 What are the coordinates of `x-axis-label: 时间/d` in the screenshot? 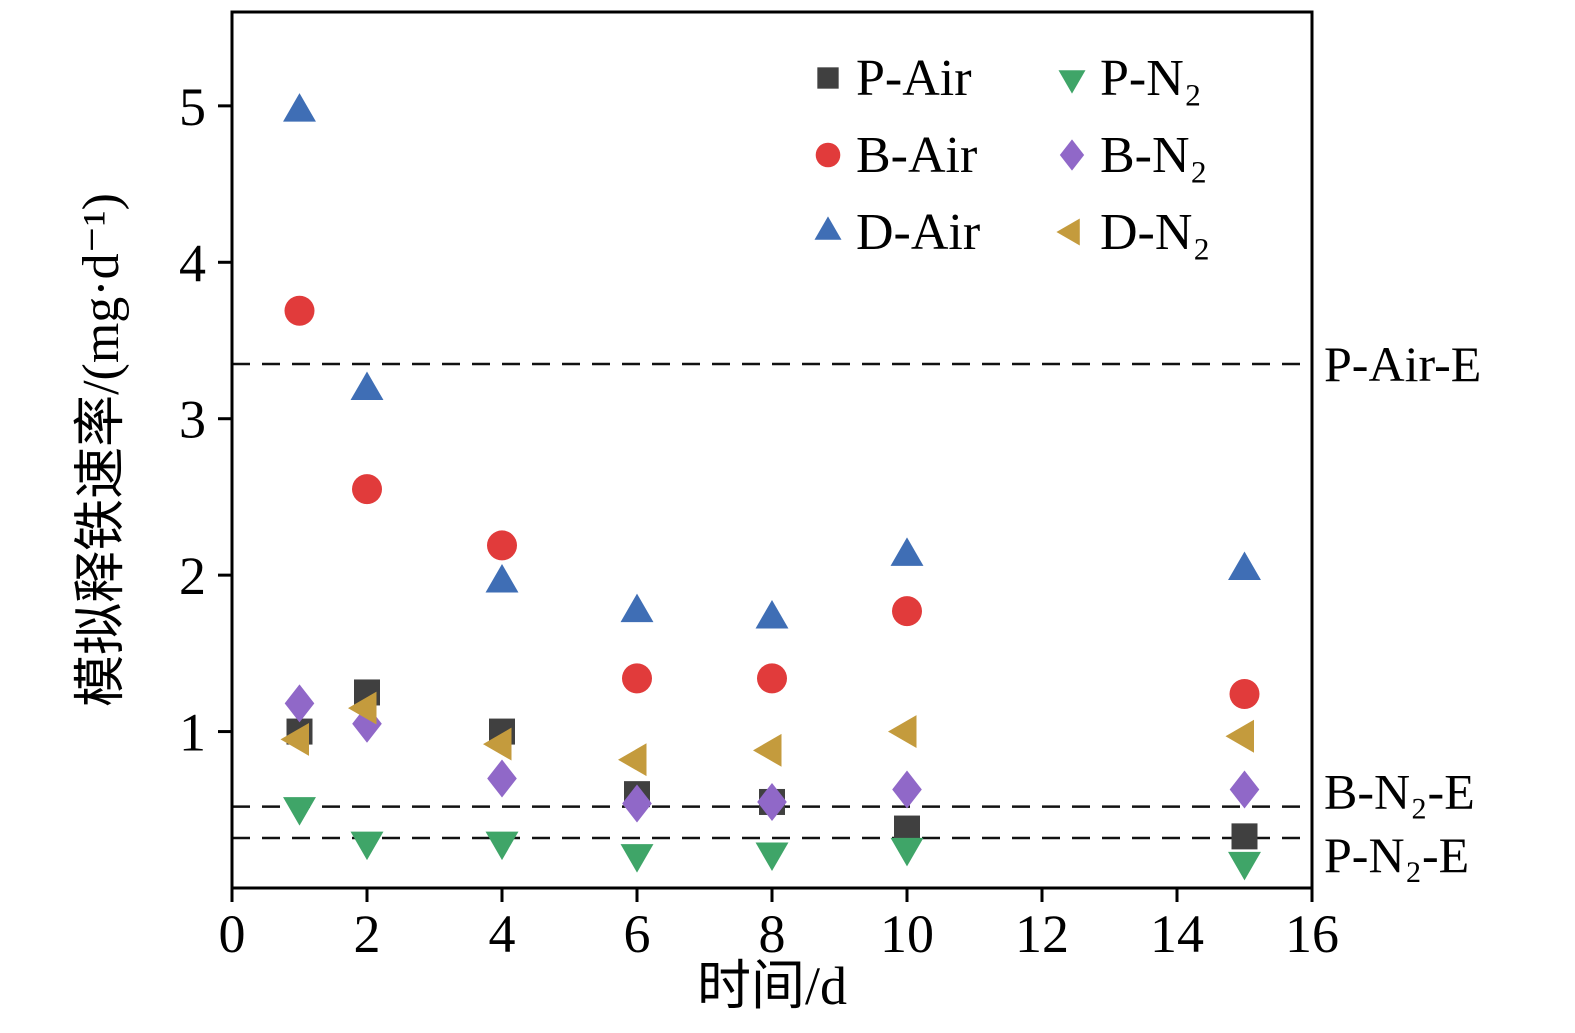 It's located at (772, 986).